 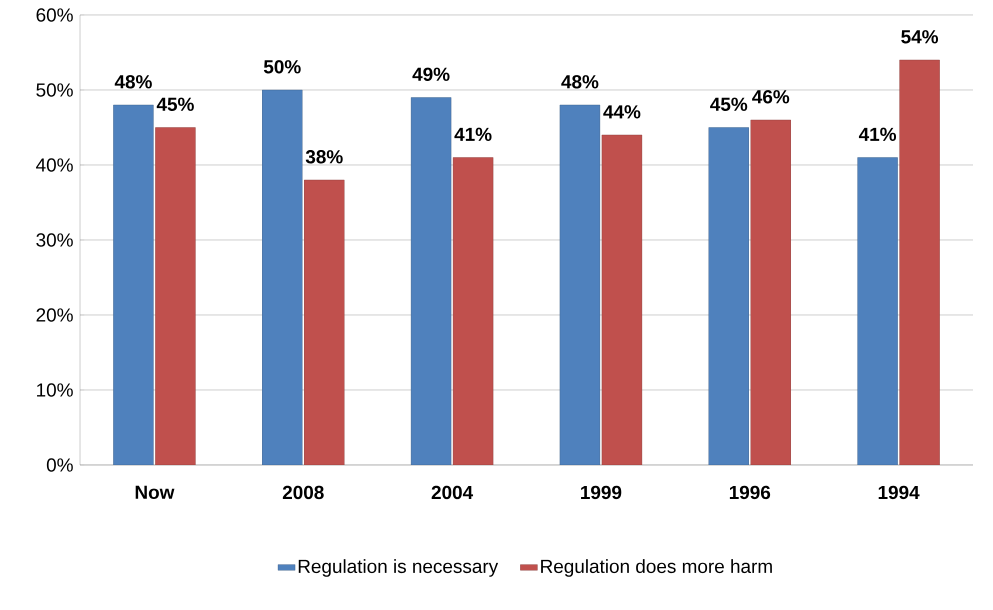 I want to click on y-tick-label: 0%, so click(x=59, y=465).